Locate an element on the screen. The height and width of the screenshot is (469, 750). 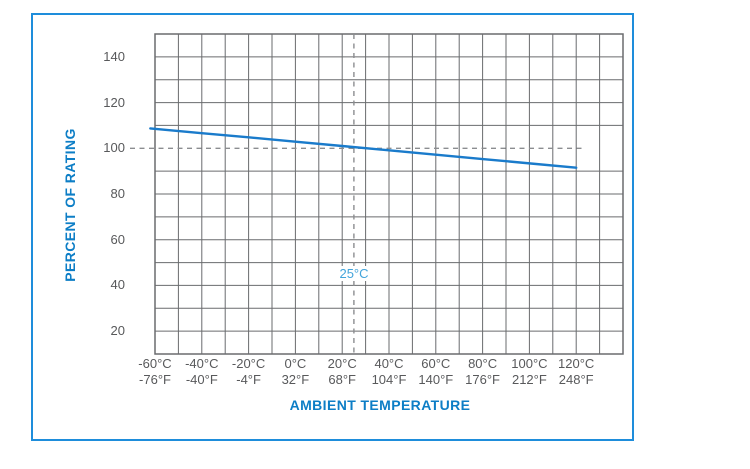
x-tick-label-fahrenheit: 212°F is located at coordinates (529, 379).